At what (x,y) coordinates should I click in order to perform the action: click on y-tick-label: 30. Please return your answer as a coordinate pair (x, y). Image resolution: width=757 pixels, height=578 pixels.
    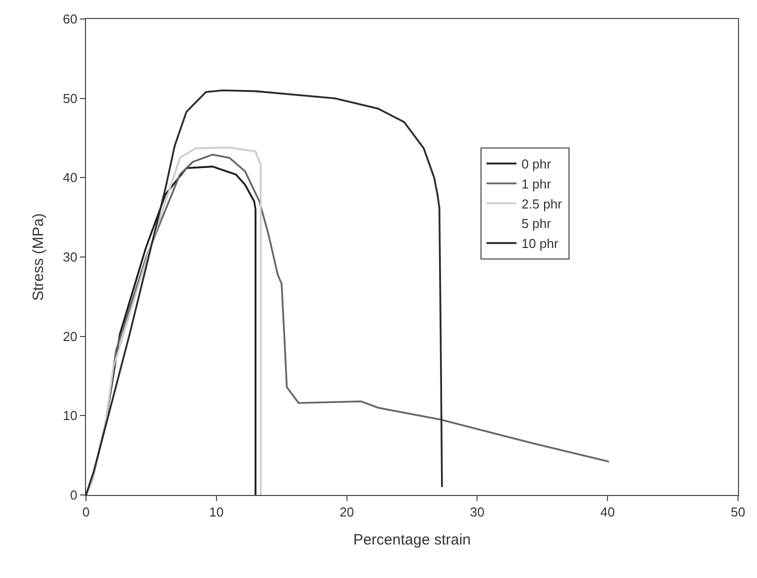
    Looking at the image, I should click on (70, 257).